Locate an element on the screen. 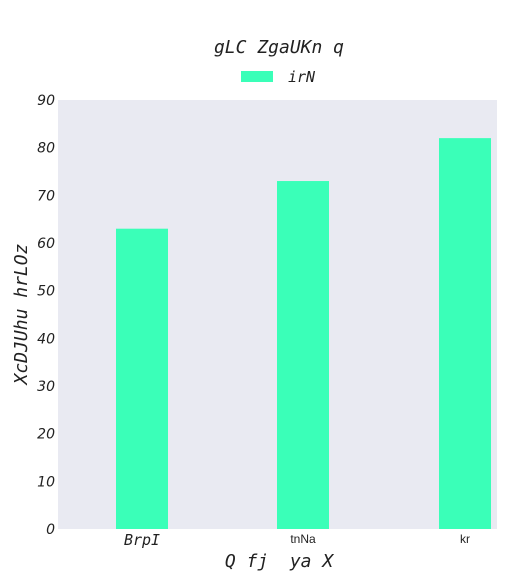 The image size is (511, 584). y-axis-label: XcDJUhu hrLOz is located at coordinates (21, 315).